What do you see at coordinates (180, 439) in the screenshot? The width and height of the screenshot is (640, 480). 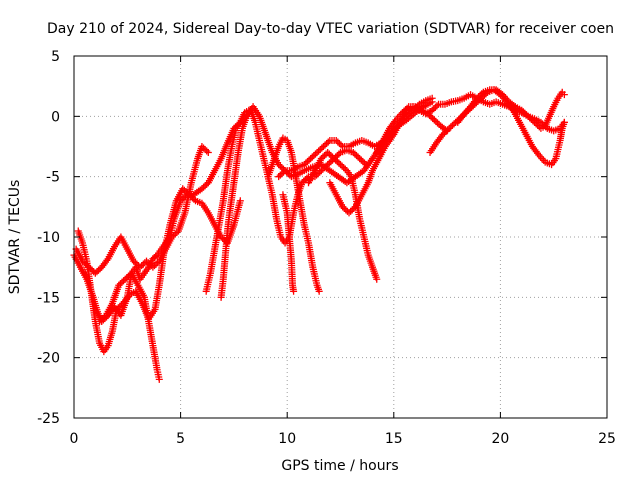 I see `x-tick-label: 5` at bounding box center [180, 439].